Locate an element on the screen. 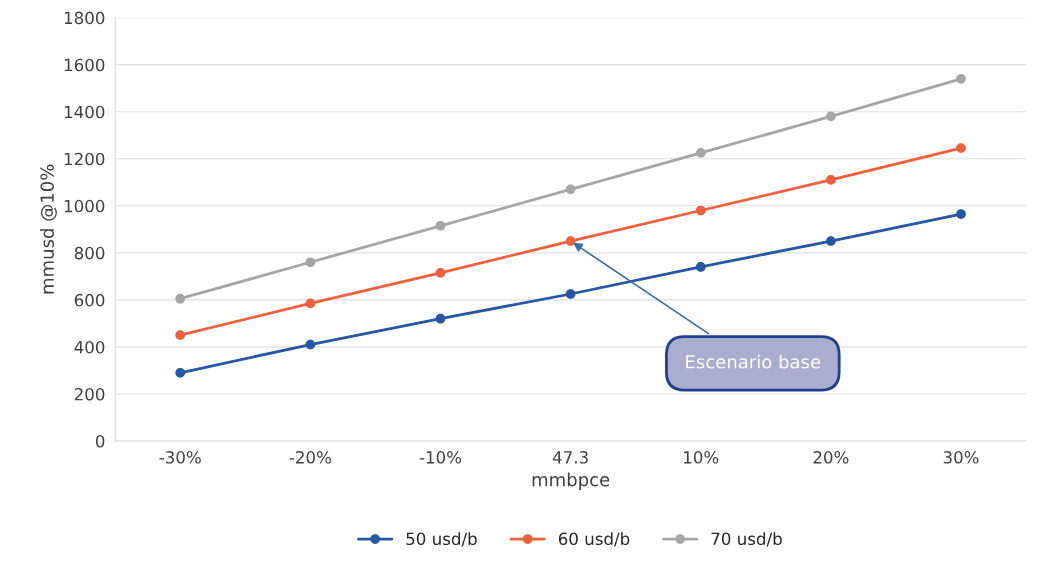 Image resolution: width=1047 pixels, height=588 pixels. legend-label: 50 usd/b is located at coordinates (441, 539).